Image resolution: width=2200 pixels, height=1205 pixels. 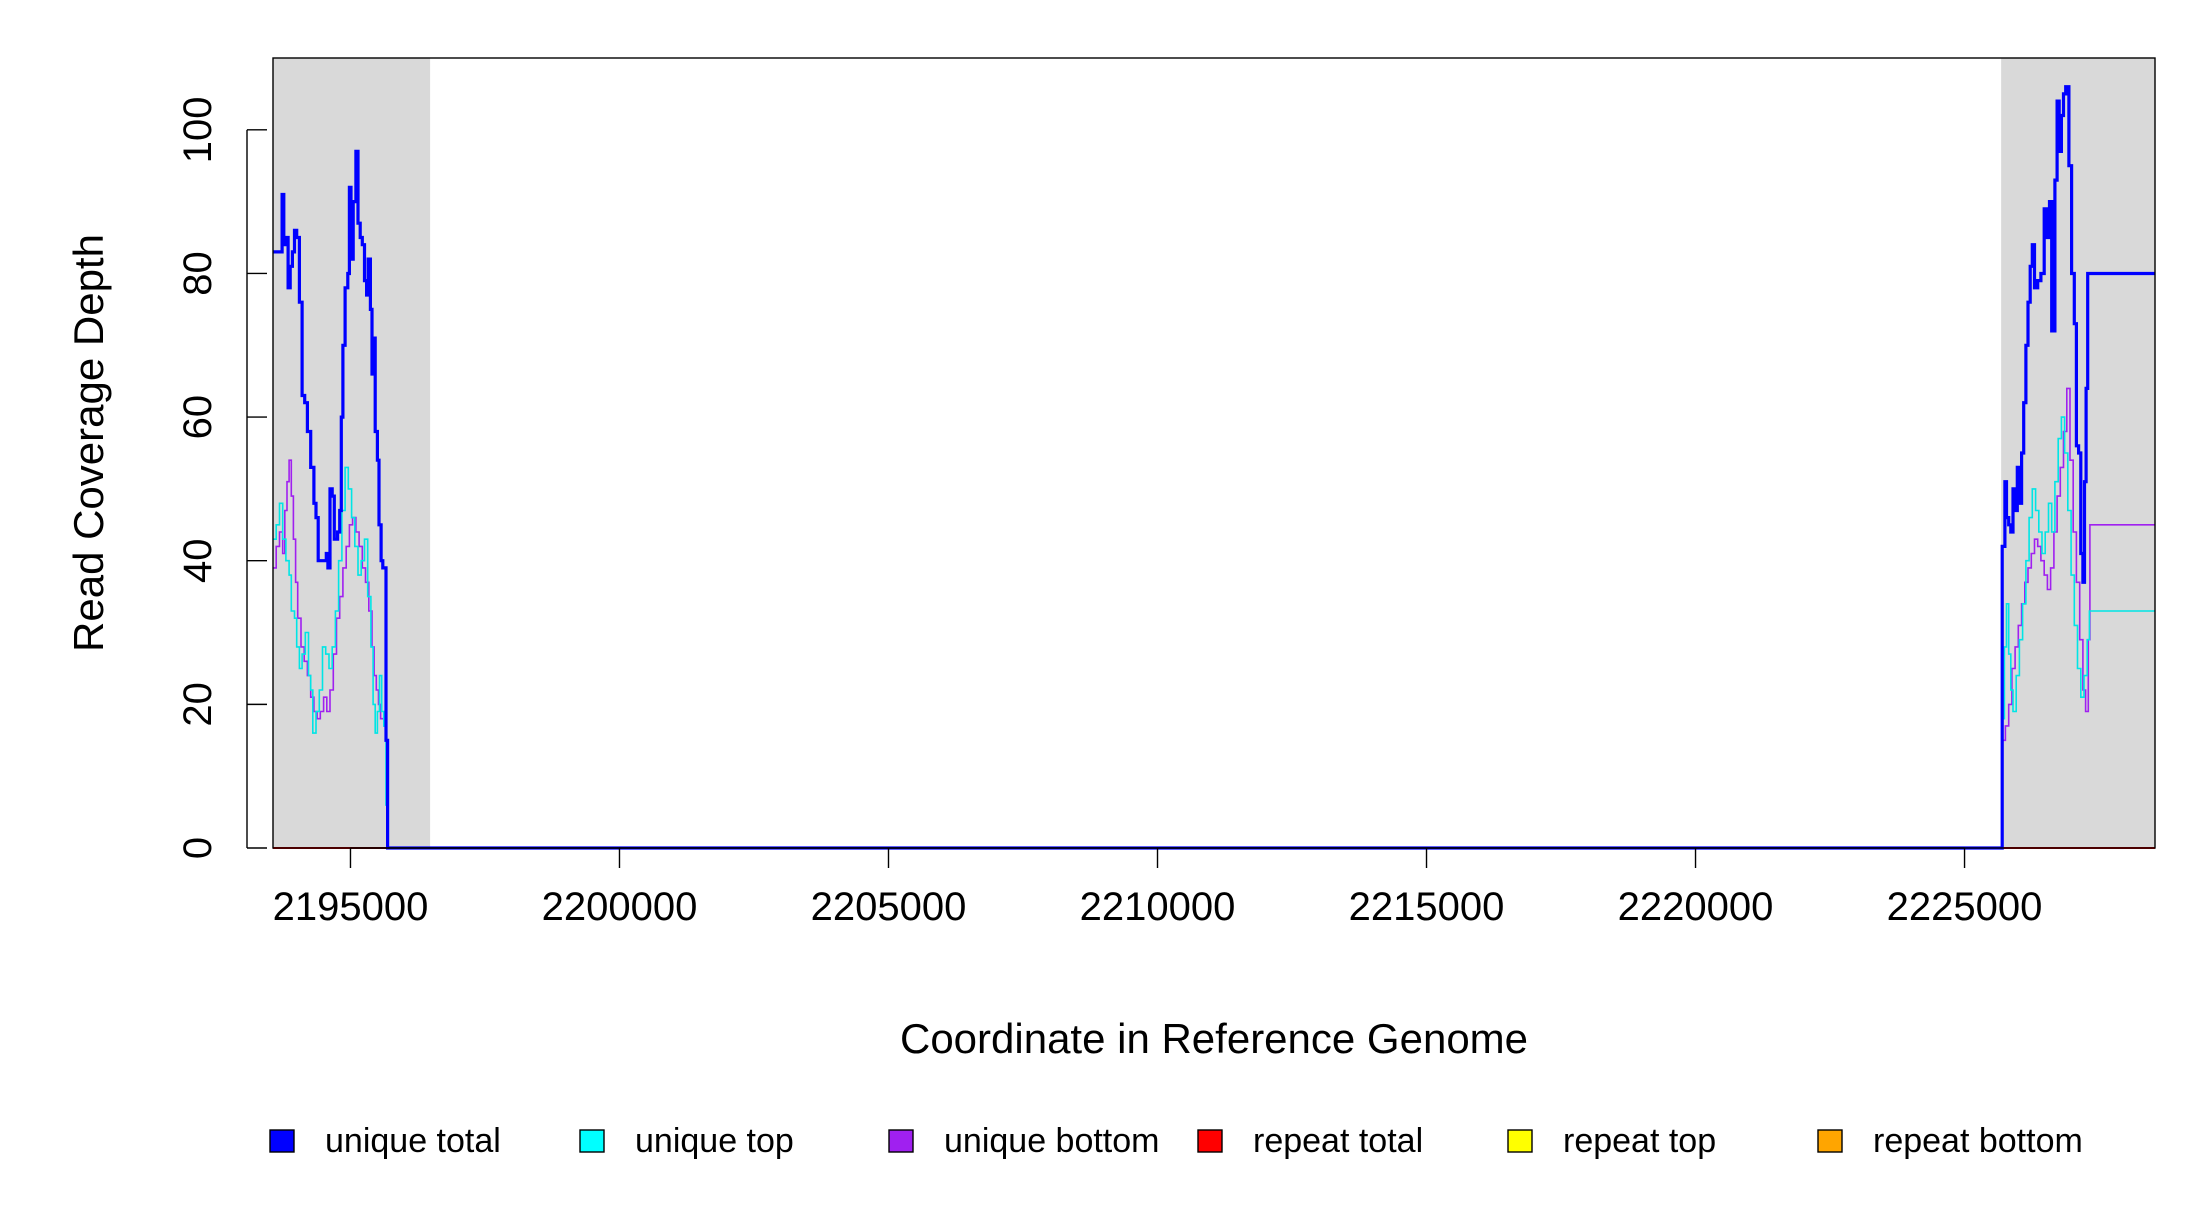 What do you see at coordinates (221, 477) in the screenshot?
I see `y-axis: 0 20 40 60 80 100` at bounding box center [221, 477].